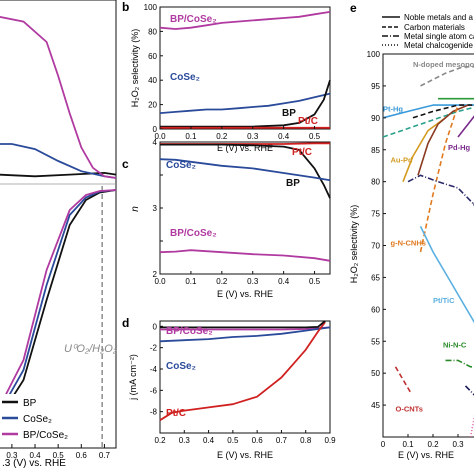  I want to click on panel-d-ticks: 0.2 0.3 0.4 0.5 0.6 0.7 0.8 0.9 0 -2 -4 -6 -8, so click(243, 383).